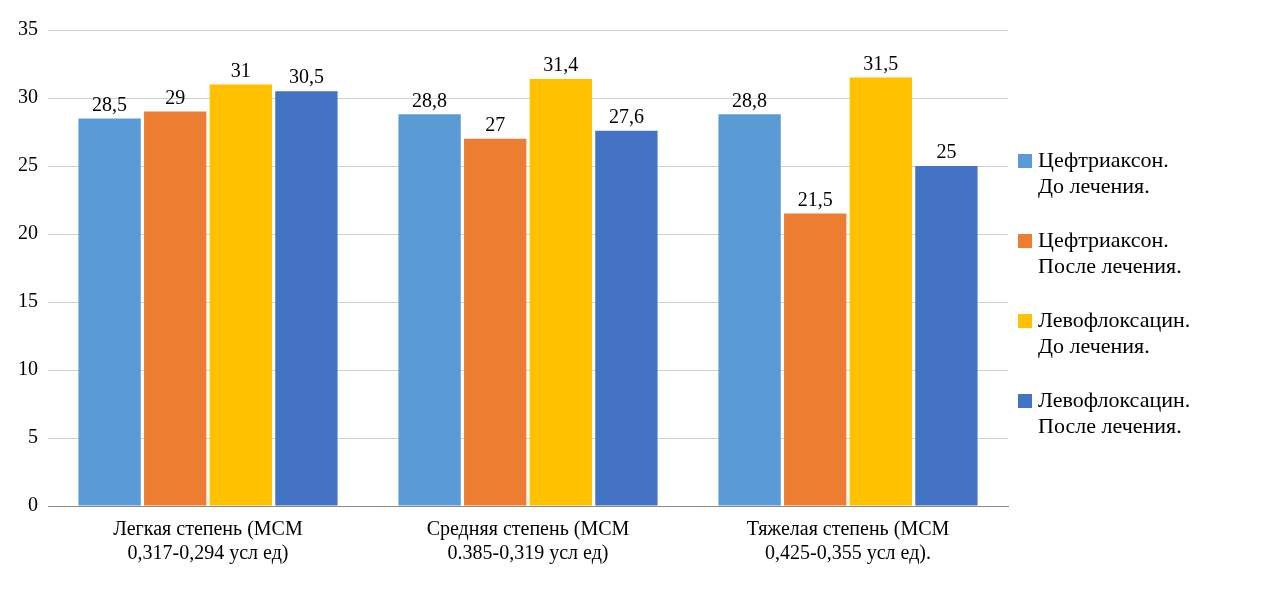 This screenshot has height=591, width=1279. What do you see at coordinates (848, 541) in the screenshot?
I see `x-tick-label: Тяжелая степень (МСМ 0,425-0,355 усл ед).` at bounding box center [848, 541].